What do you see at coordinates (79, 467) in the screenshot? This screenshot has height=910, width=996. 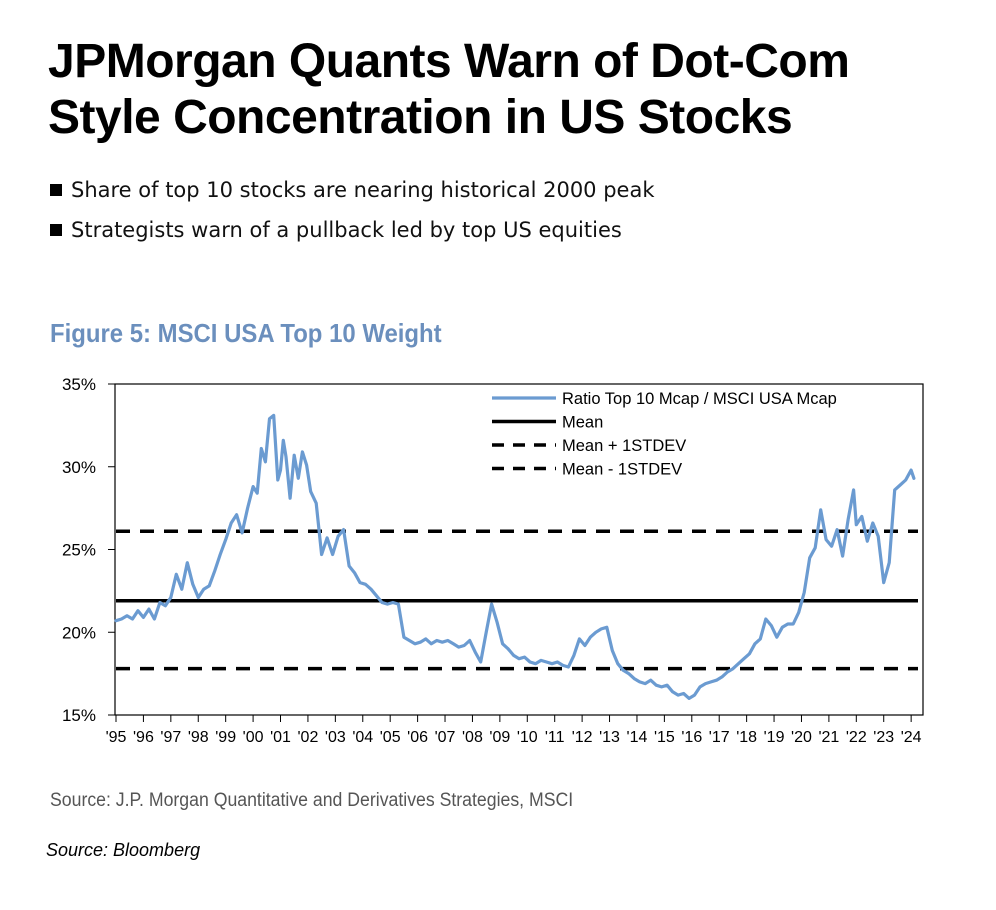 I see `y-tick-label: 30%` at bounding box center [79, 467].